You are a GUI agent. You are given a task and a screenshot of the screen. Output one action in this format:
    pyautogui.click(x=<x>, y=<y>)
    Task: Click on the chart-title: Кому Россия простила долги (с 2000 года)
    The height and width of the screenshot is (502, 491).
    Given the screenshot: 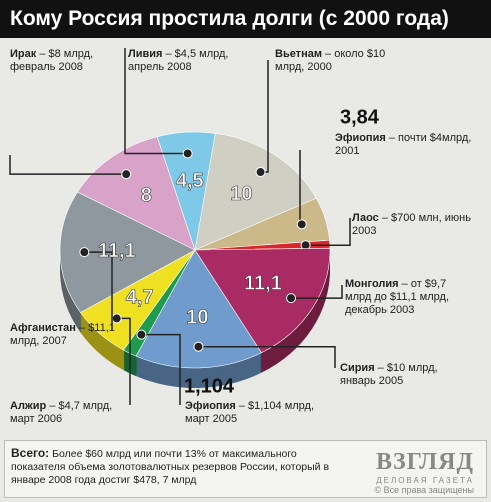 What is the action you would take?
    pyautogui.click(x=245, y=19)
    